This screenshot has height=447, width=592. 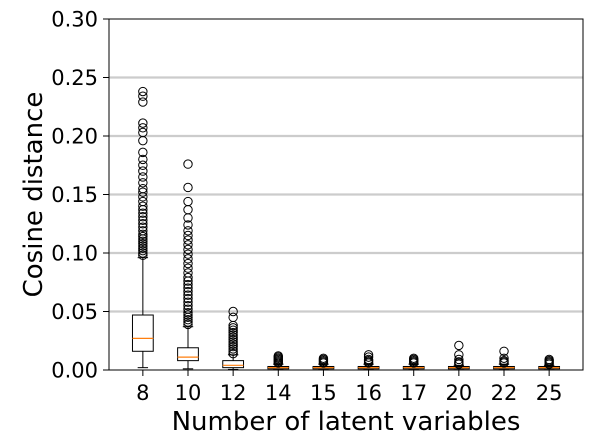 What do you see at coordinates (346, 422) in the screenshot?
I see `x-axis-label: Number of latent variables` at bounding box center [346, 422].